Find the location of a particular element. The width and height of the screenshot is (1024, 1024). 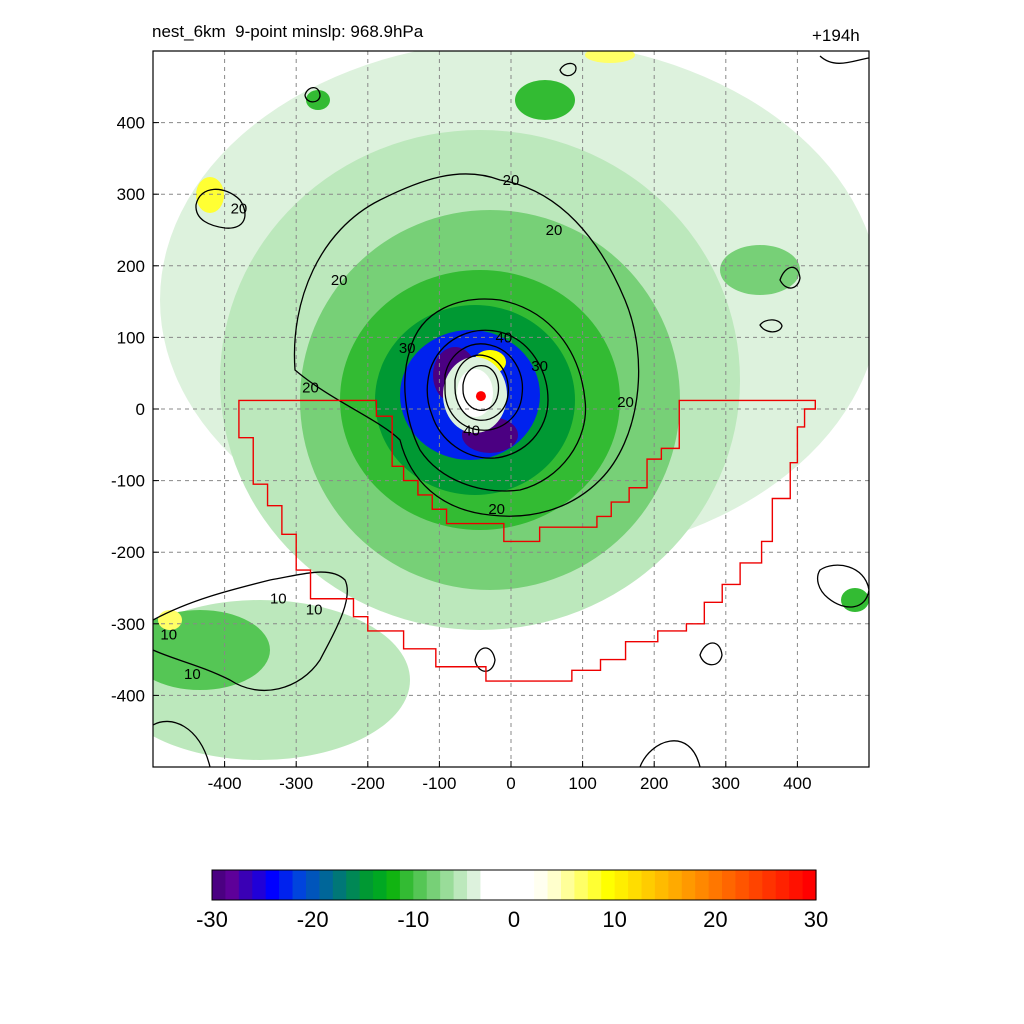

y-tick-label: 0 is located at coordinates (140, 409).